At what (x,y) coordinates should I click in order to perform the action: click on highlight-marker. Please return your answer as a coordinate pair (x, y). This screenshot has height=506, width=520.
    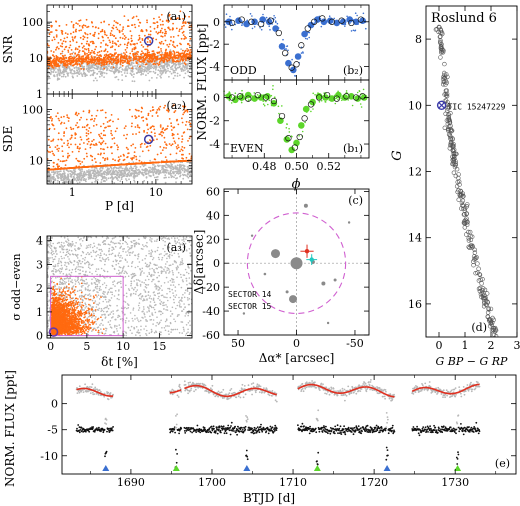
    Looking at the image, I should click on (148, 41).